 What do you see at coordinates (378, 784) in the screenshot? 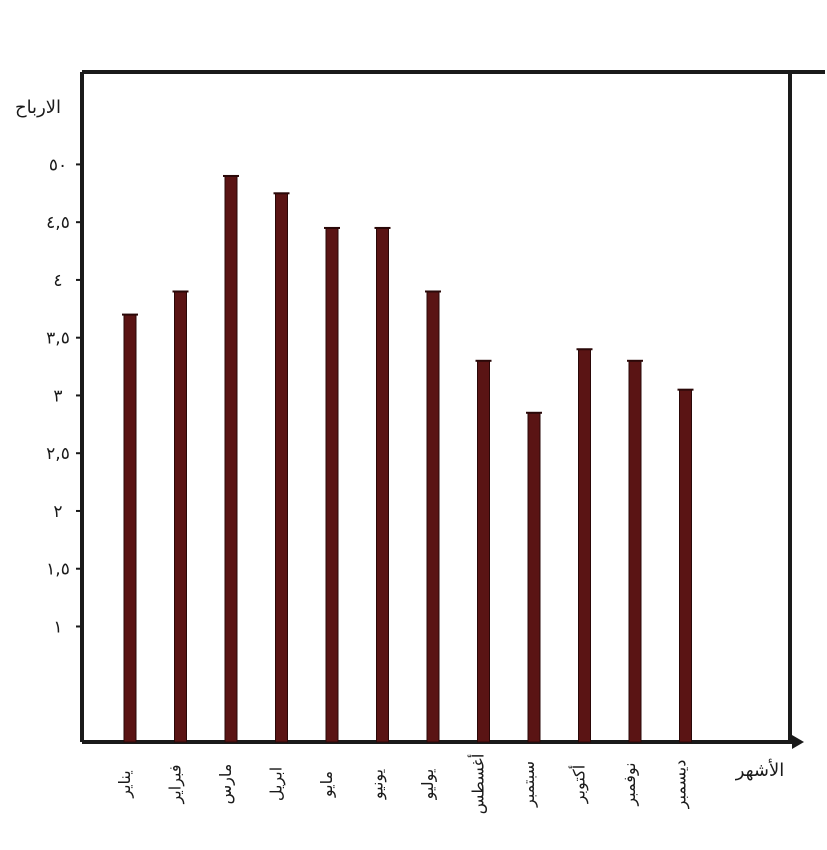
I see `x-tick-label: يونيو` at bounding box center [378, 784].